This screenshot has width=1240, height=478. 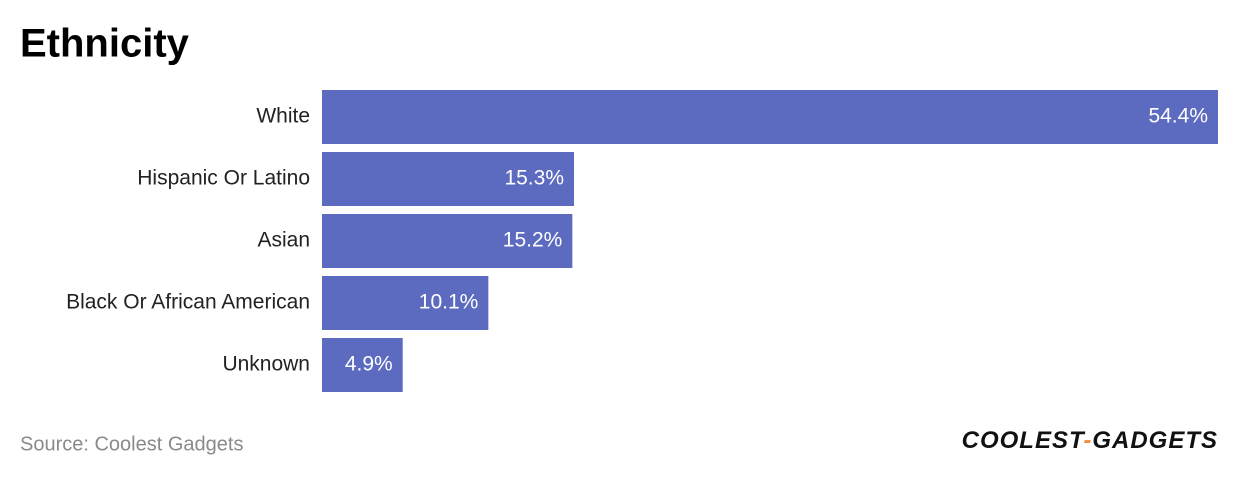 I want to click on value-label: 54.4%, so click(x=1178, y=116).